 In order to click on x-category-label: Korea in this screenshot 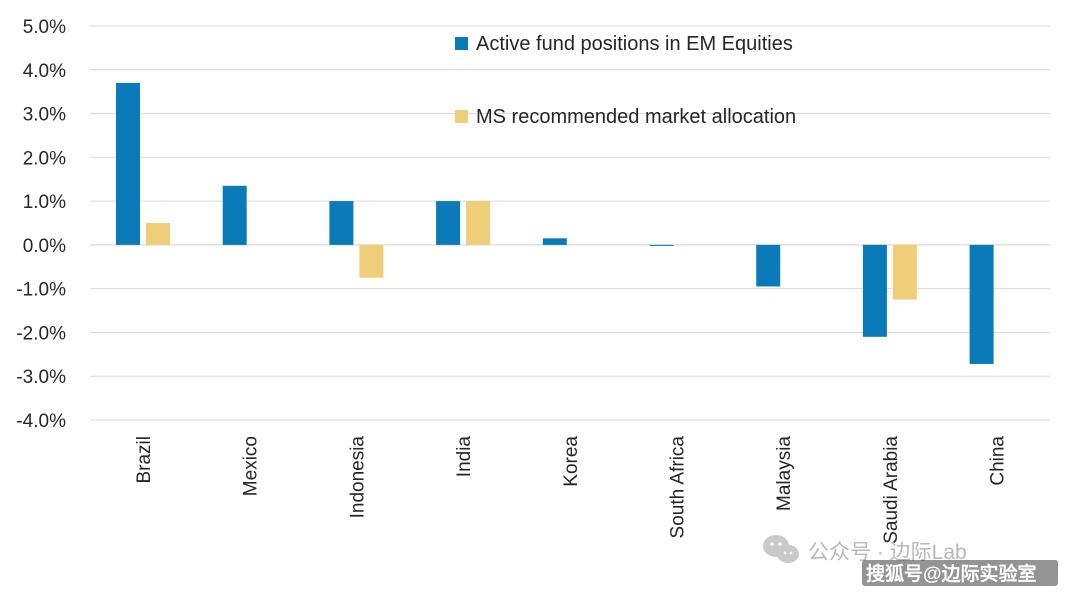, I will do `click(571, 461)`.